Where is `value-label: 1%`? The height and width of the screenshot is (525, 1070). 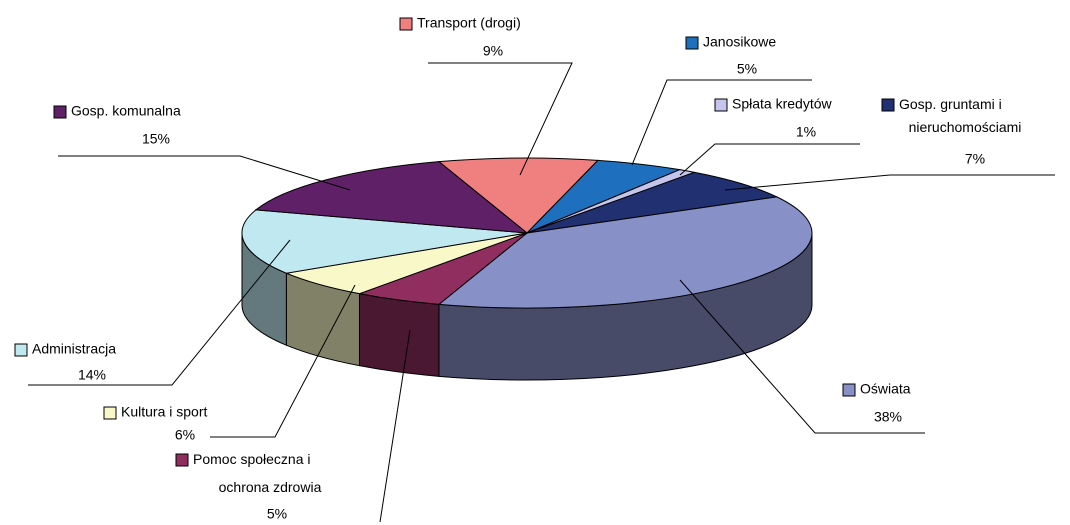
value-label: 1% is located at coordinates (806, 132).